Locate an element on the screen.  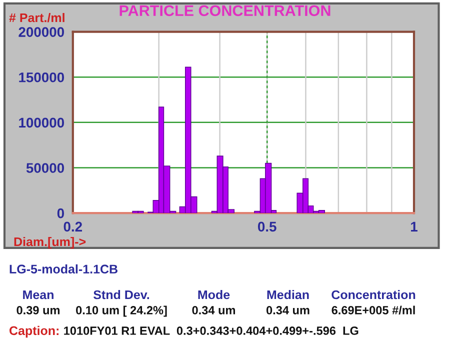
y-tick-label: 150000 is located at coordinates (41, 77).